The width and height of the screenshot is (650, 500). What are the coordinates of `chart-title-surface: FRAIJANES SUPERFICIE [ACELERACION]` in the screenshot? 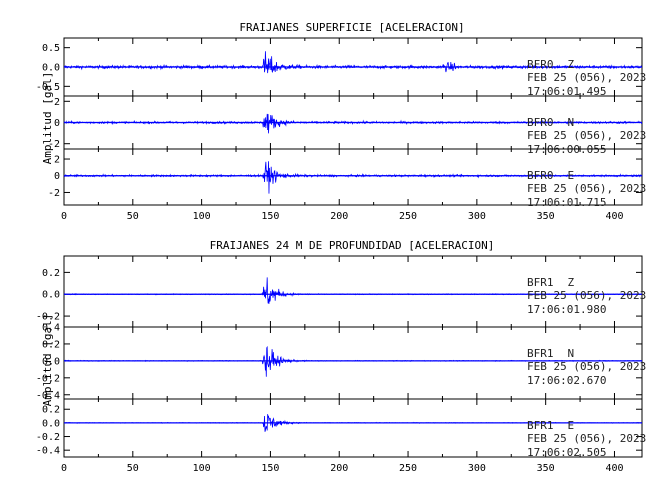 It's located at (351, 27).